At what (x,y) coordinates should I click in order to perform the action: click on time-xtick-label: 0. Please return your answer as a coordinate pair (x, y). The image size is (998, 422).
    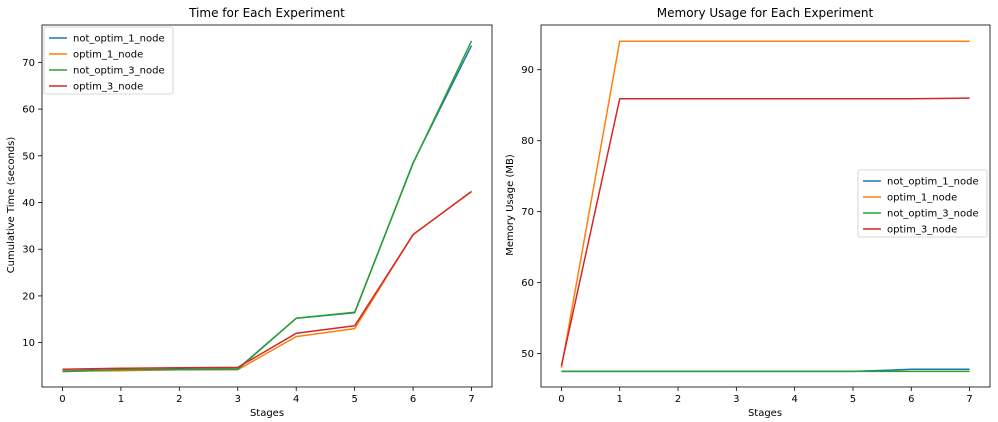
    Looking at the image, I should click on (62, 399).